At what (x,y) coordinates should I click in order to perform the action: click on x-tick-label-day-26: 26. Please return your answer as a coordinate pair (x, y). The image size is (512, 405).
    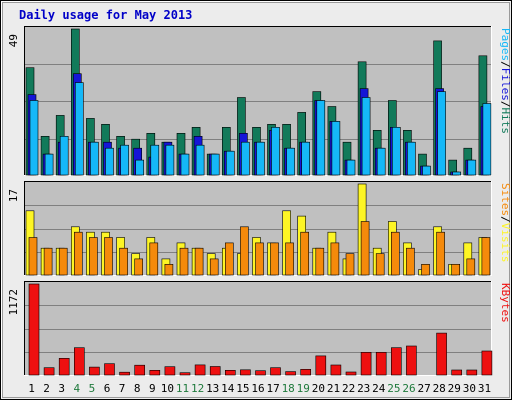
    Looking at the image, I should click on (408, 388).